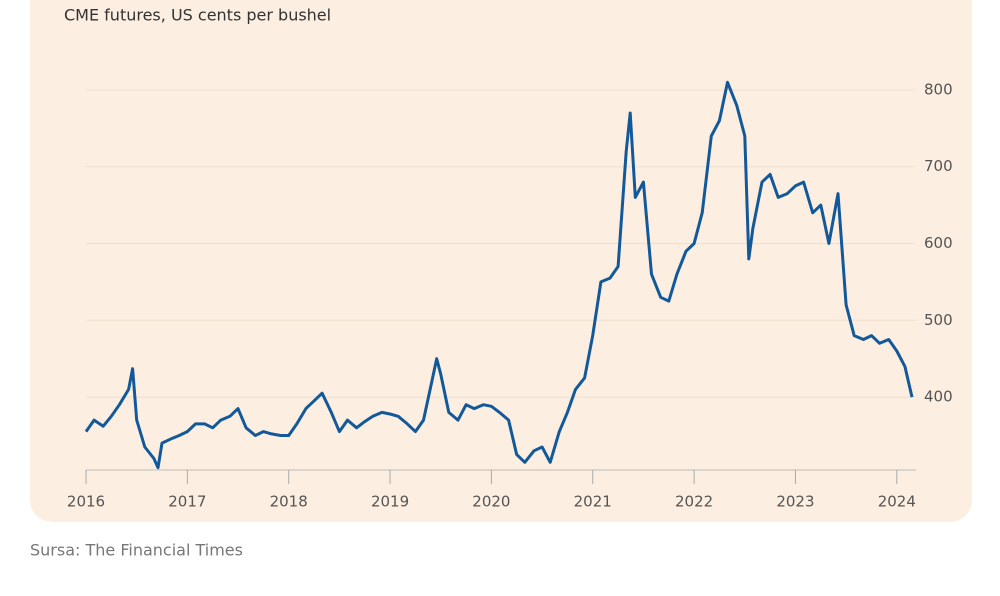  Describe the element at coordinates (289, 502) in the screenshot. I see `x-tick-label: 2018` at that location.